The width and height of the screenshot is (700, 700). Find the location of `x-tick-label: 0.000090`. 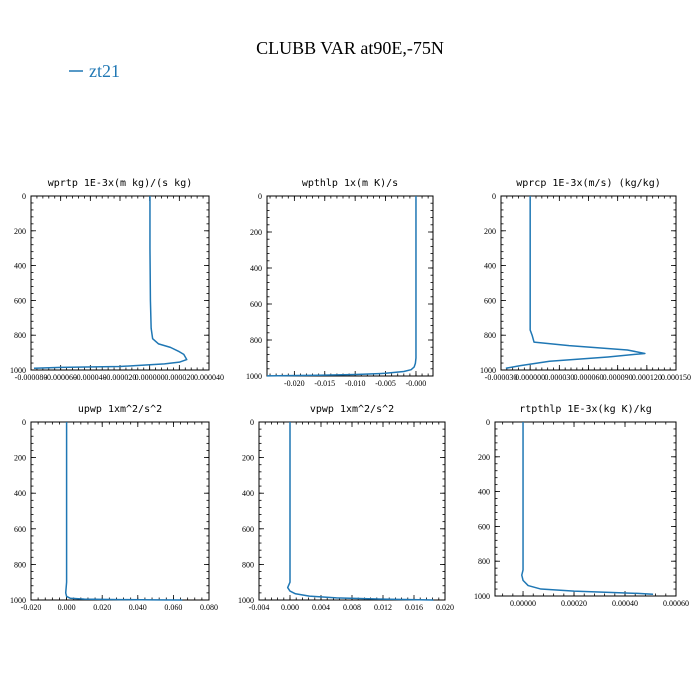

x-tick-label: 0.000090 is located at coordinates (618, 377).